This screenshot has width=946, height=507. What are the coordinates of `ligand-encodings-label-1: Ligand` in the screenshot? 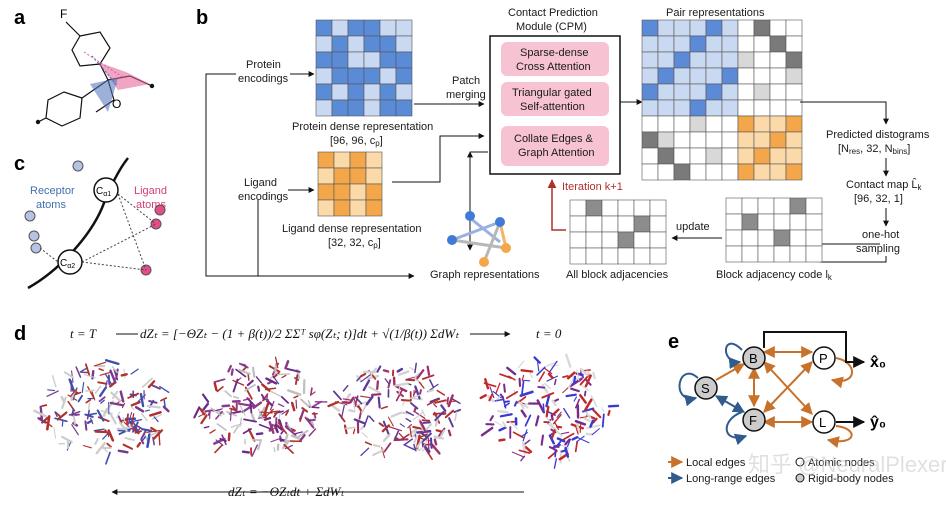 It's located at (260, 183).